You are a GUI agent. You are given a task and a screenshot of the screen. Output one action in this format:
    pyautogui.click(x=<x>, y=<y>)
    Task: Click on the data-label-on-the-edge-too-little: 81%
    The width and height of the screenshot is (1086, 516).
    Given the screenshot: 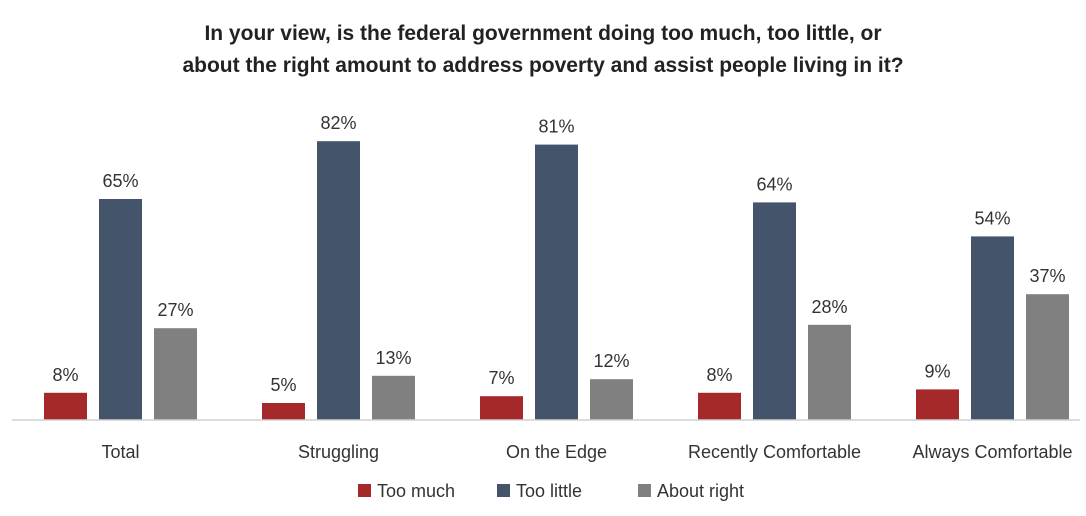 What is the action you would take?
    pyautogui.click(x=556, y=127)
    